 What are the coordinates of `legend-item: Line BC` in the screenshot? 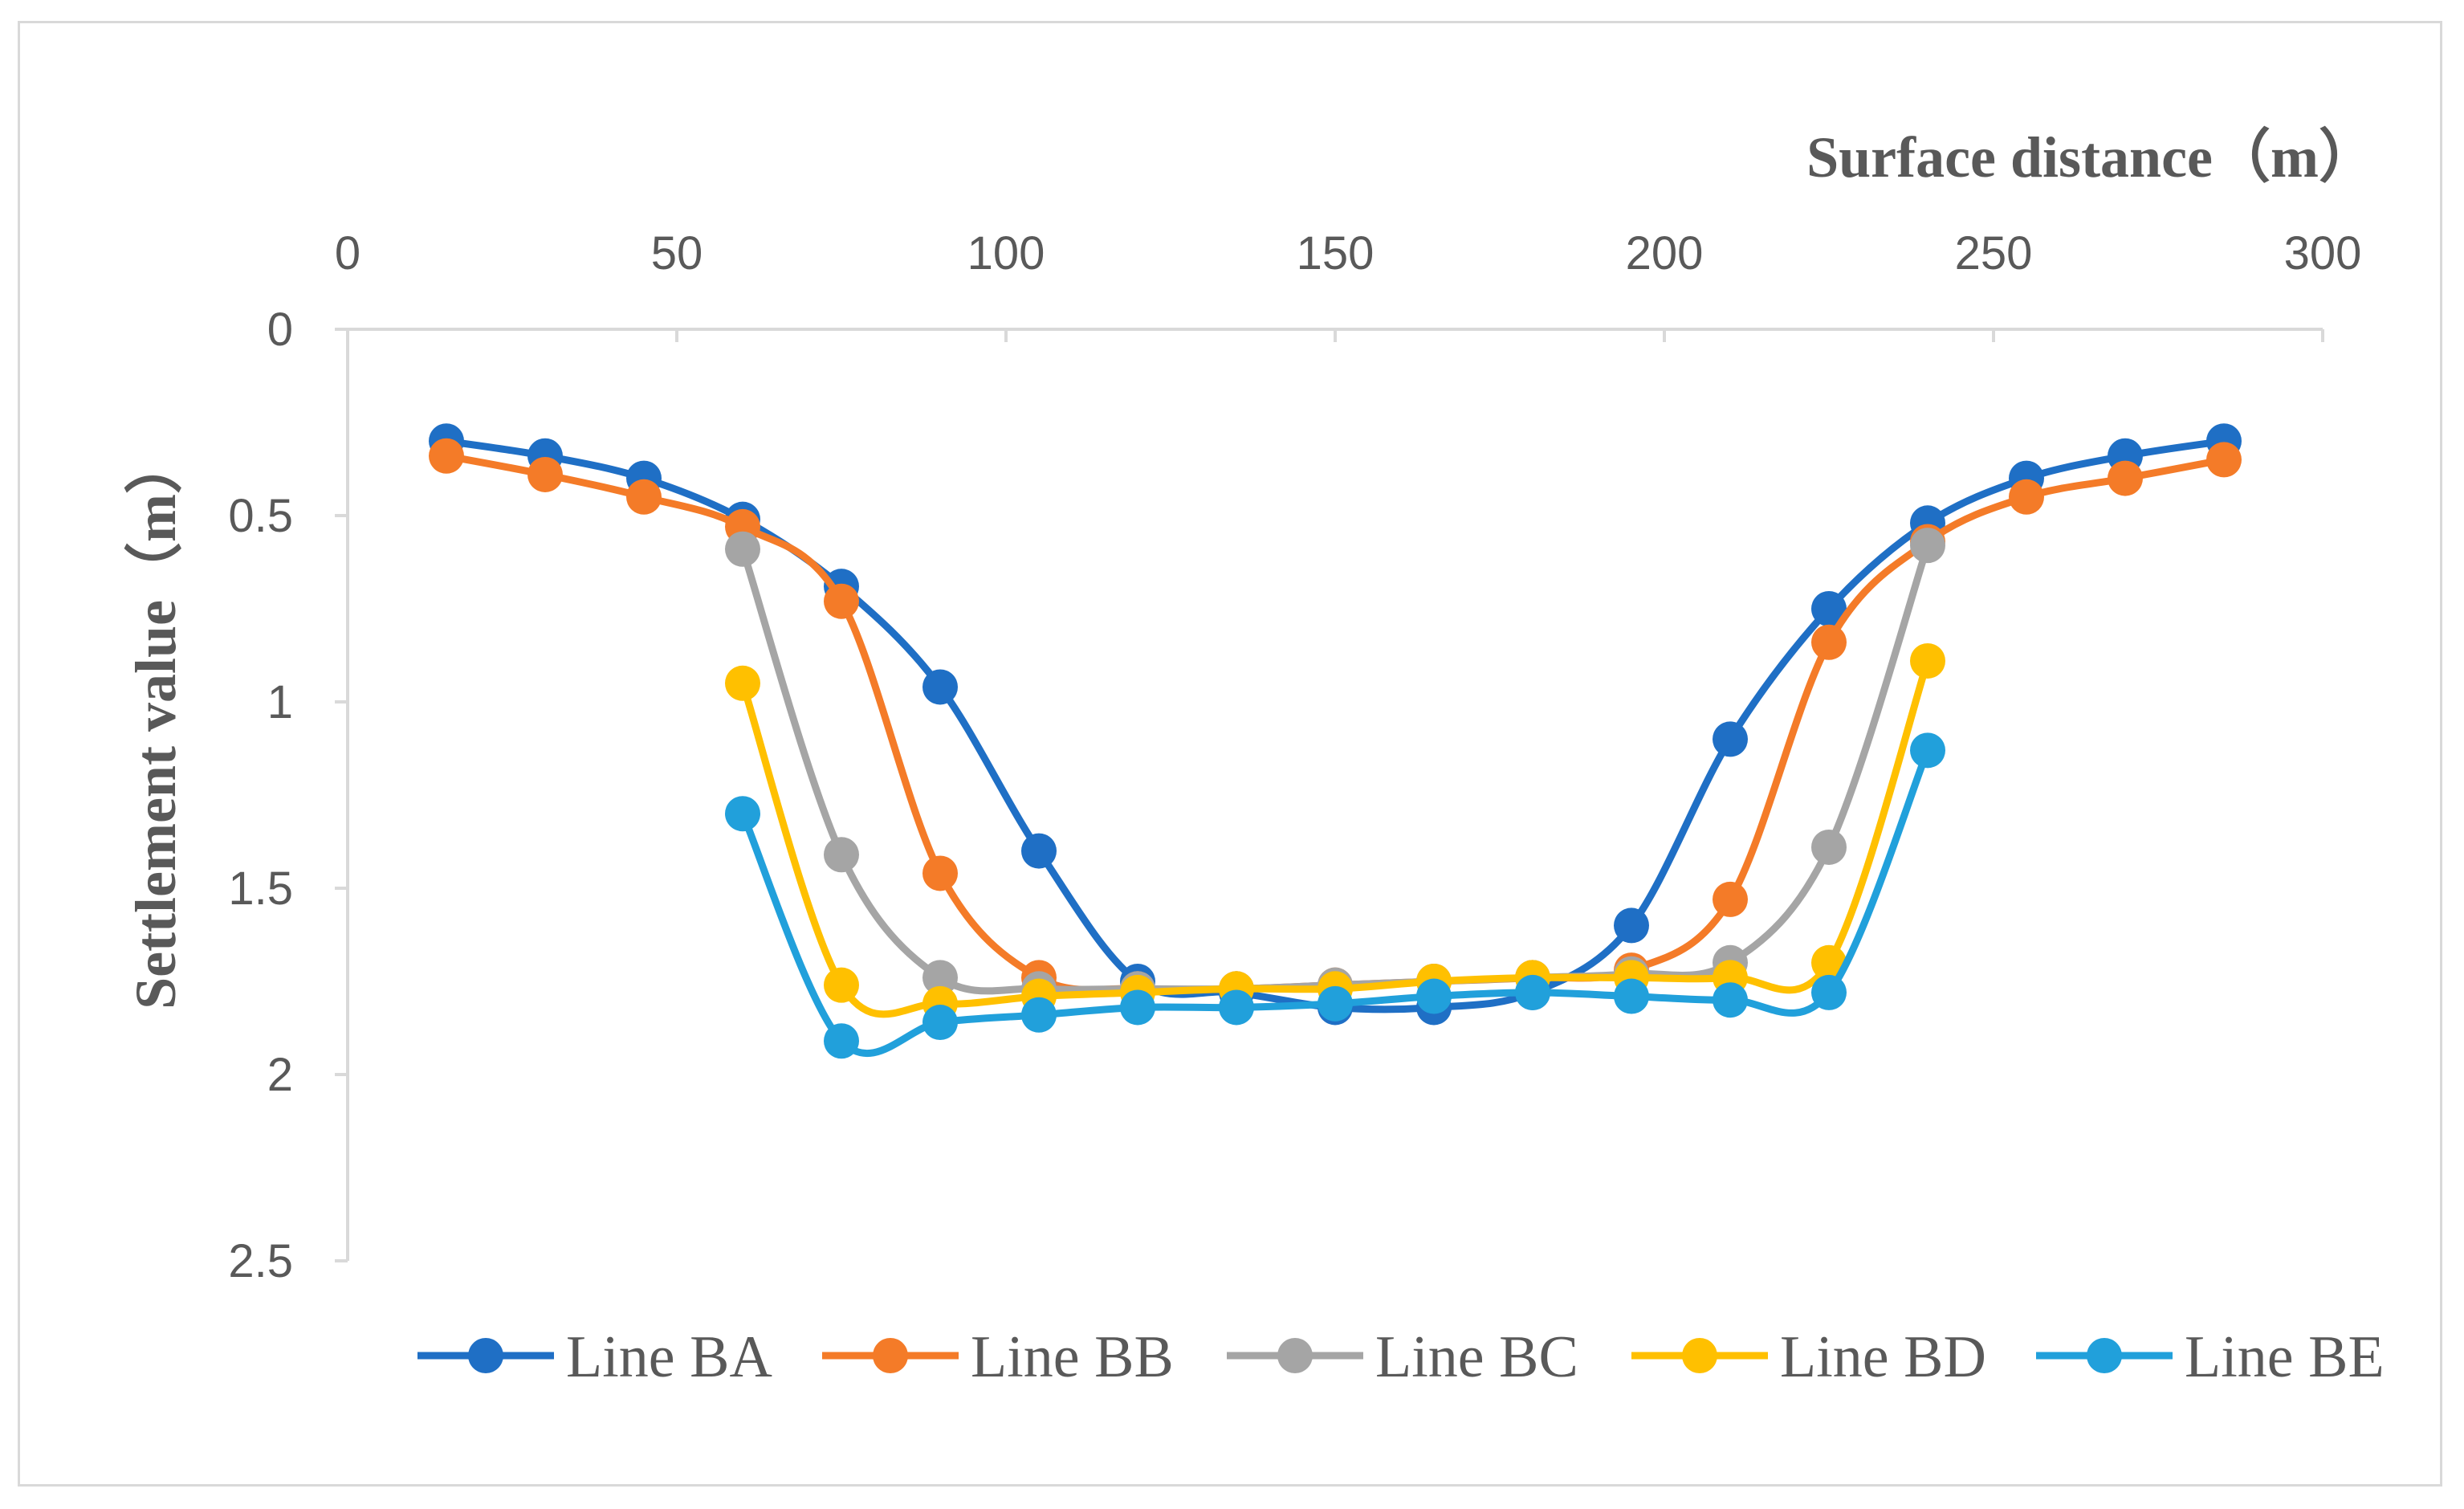 It's located at (1402, 1357).